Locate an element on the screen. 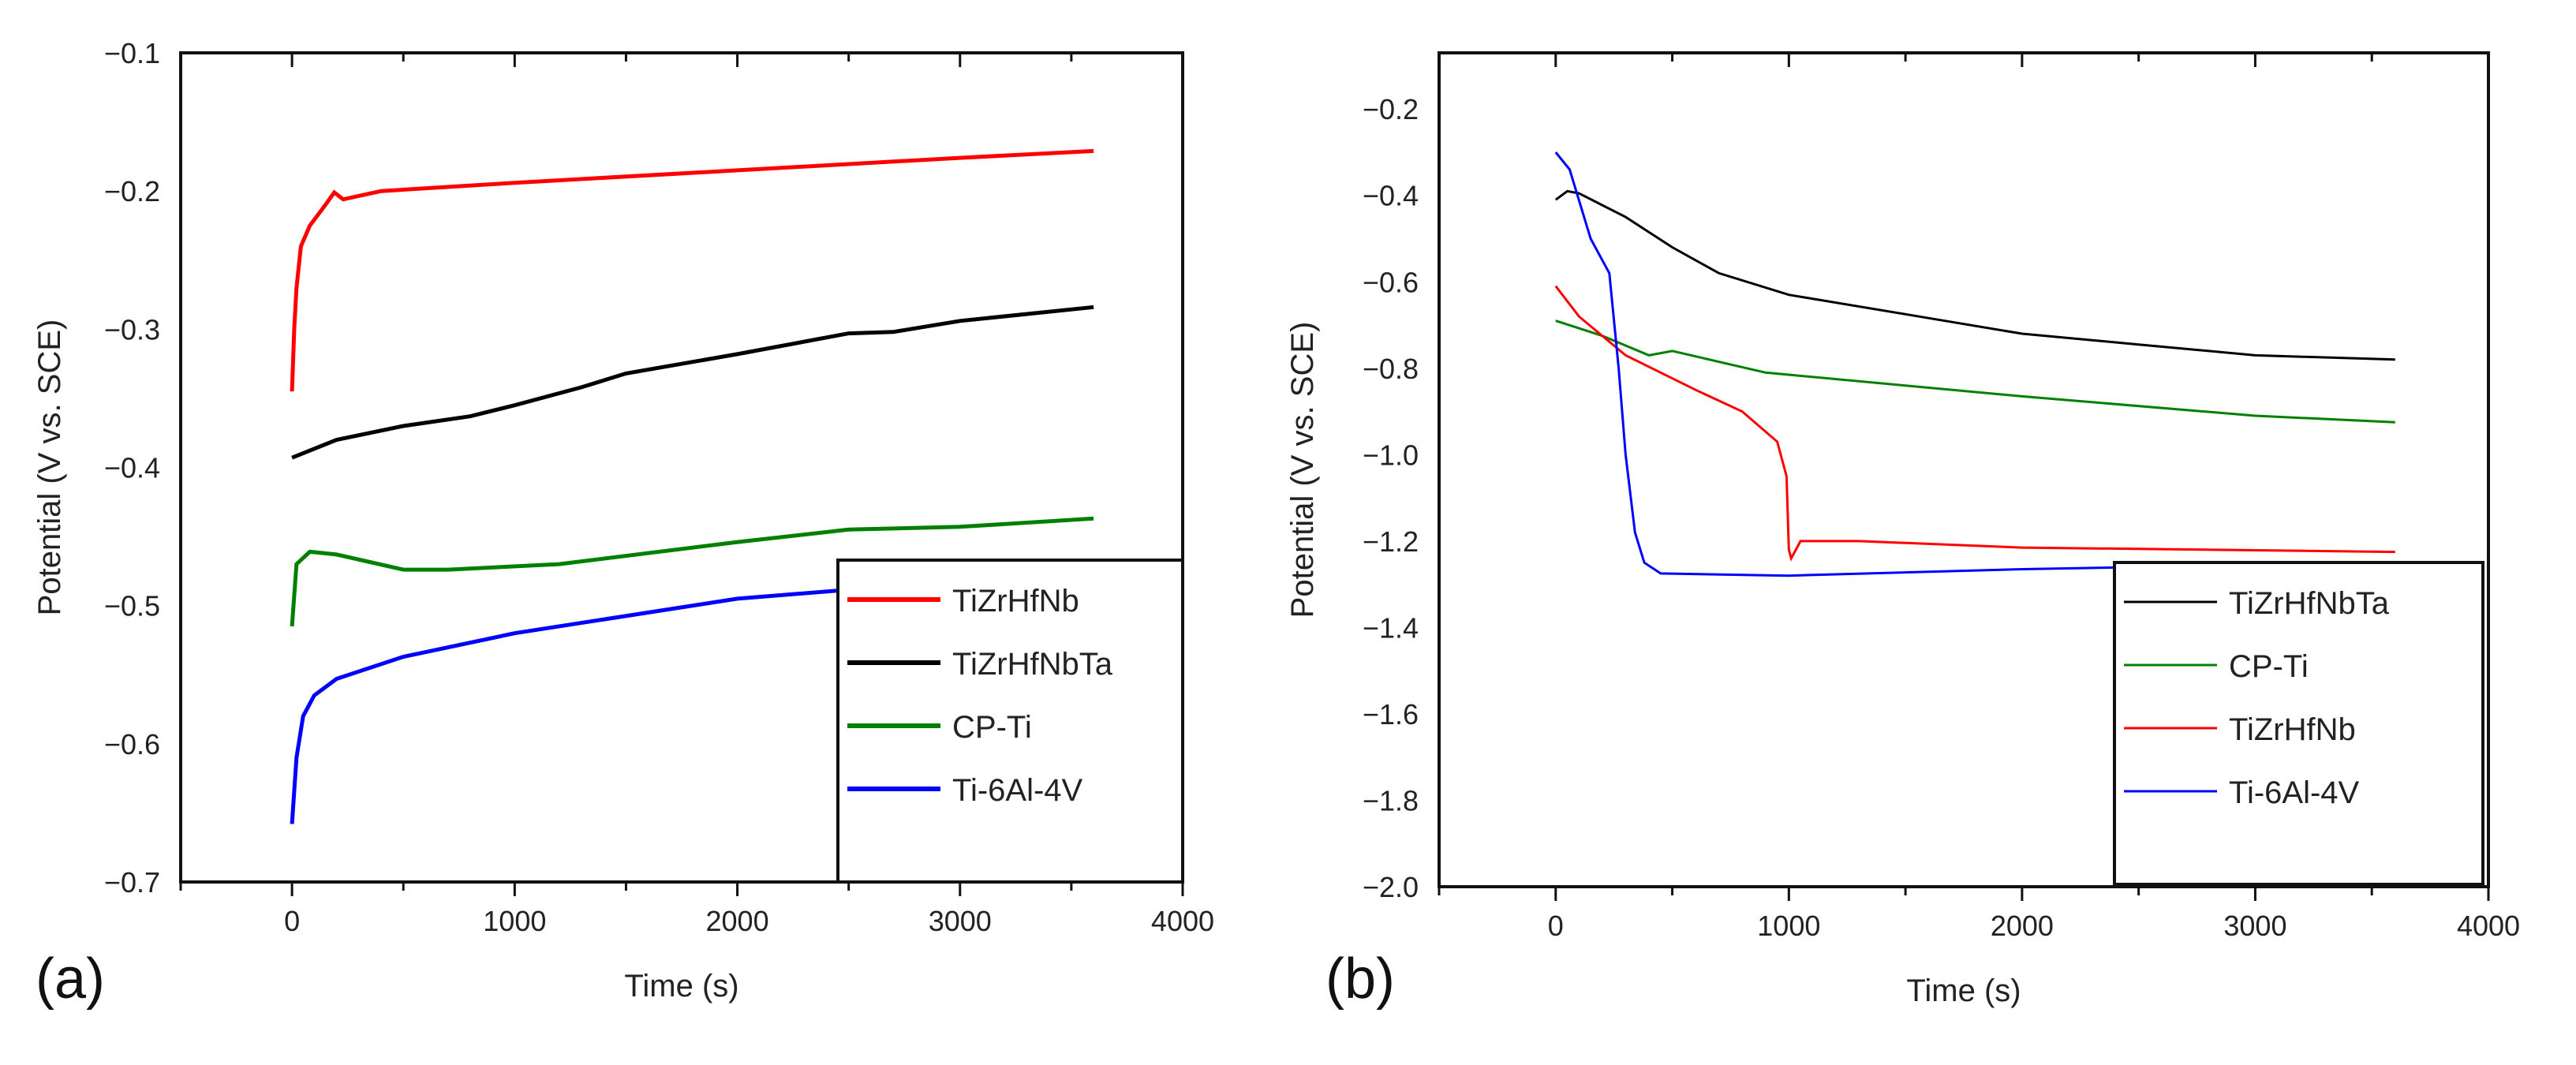 The height and width of the screenshot is (1065, 2576). panel-label: (b) is located at coordinates (1360, 979).